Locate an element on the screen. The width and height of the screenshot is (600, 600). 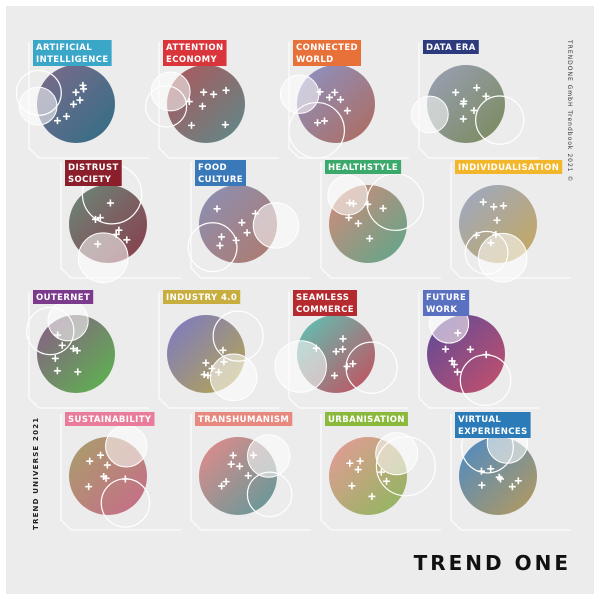
label-text: SUSTAINABILITY is located at coordinates (110, 420).